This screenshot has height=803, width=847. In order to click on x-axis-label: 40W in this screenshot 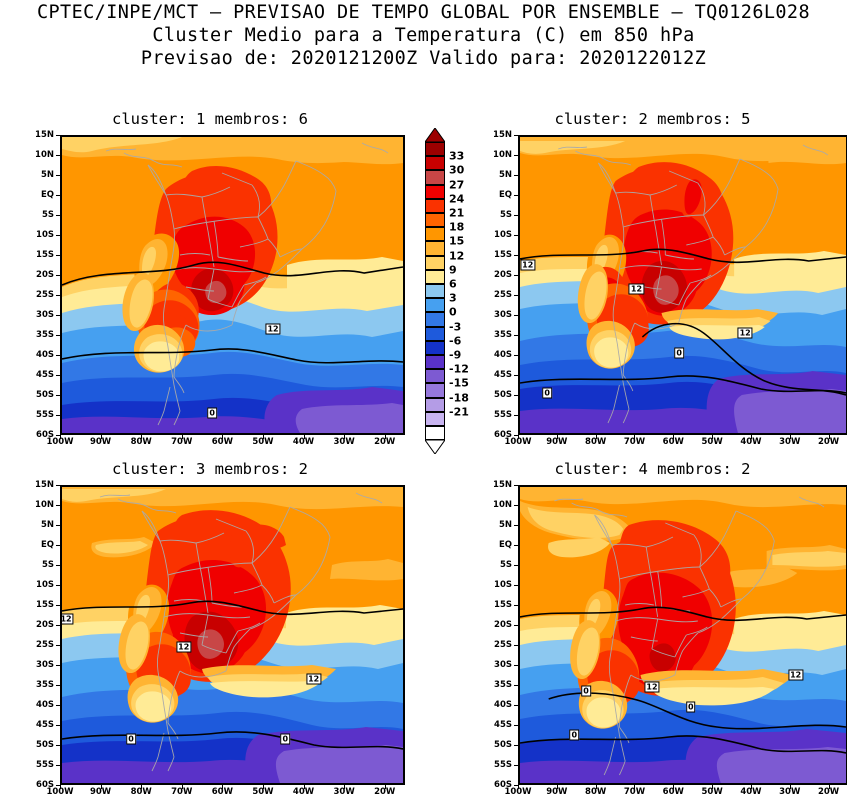, I will do `click(303, 442)`.